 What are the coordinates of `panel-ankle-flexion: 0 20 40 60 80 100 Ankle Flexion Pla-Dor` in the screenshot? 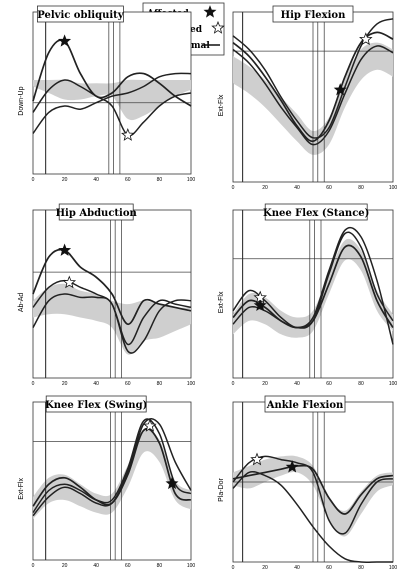 It's located at (308, 483).